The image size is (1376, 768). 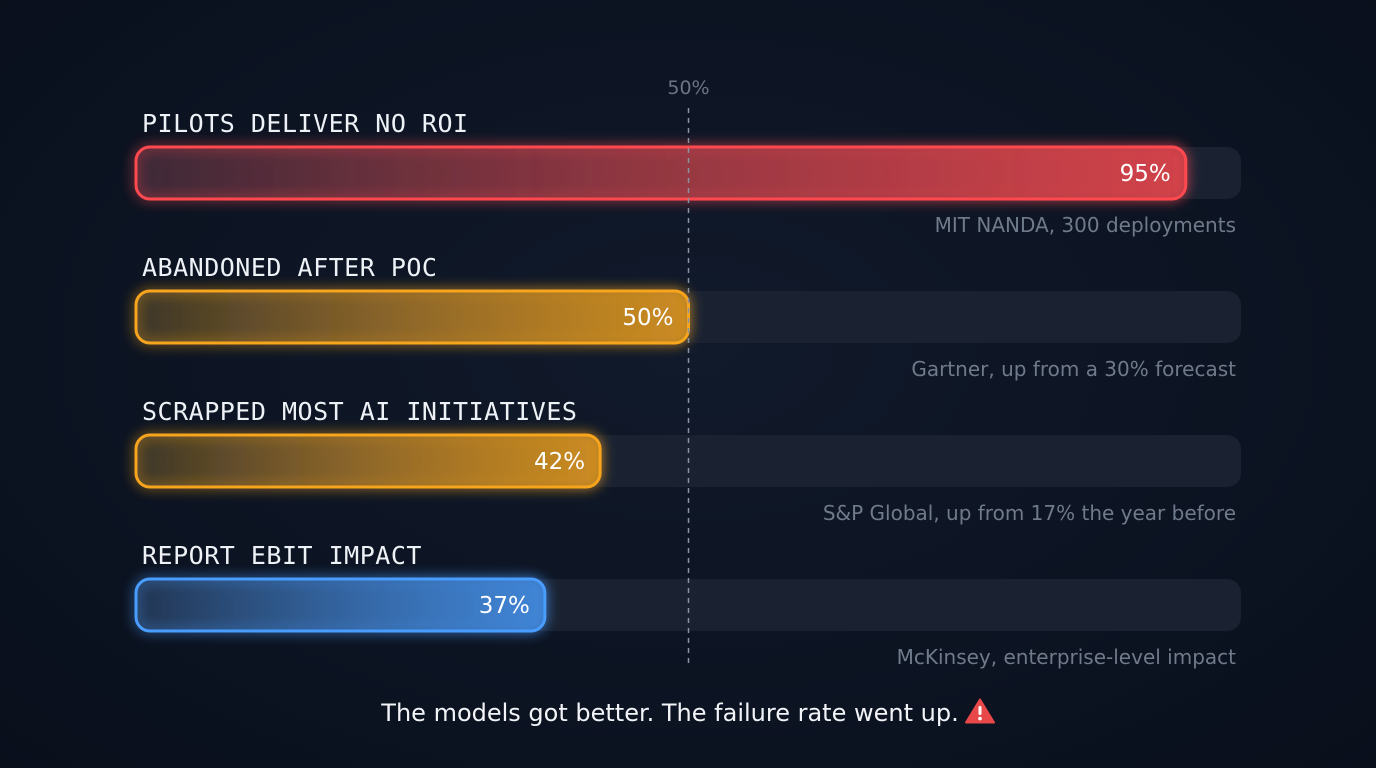 I want to click on reference-line-group: 50%, so click(x=688, y=371).